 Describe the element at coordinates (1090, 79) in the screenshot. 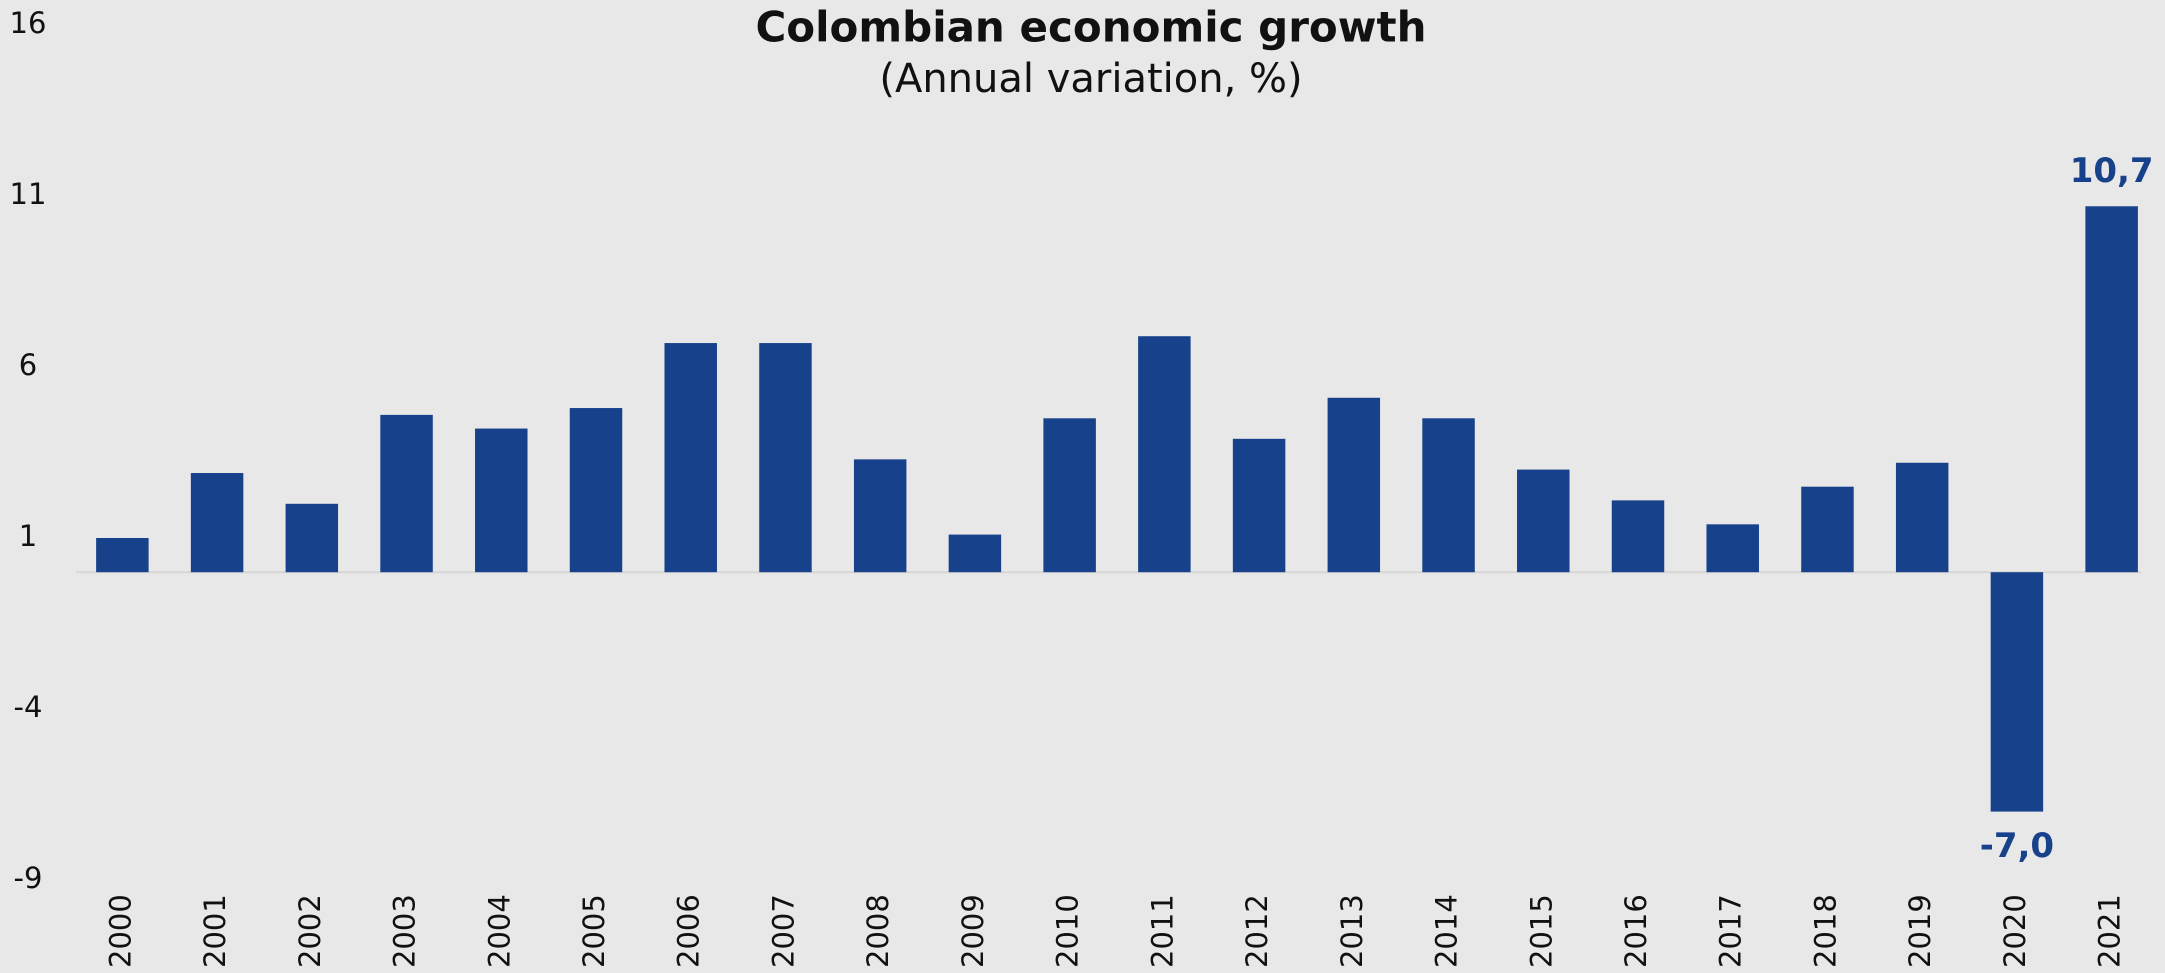

I see `chart-subtitle: (Annual variation, %)` at that location.